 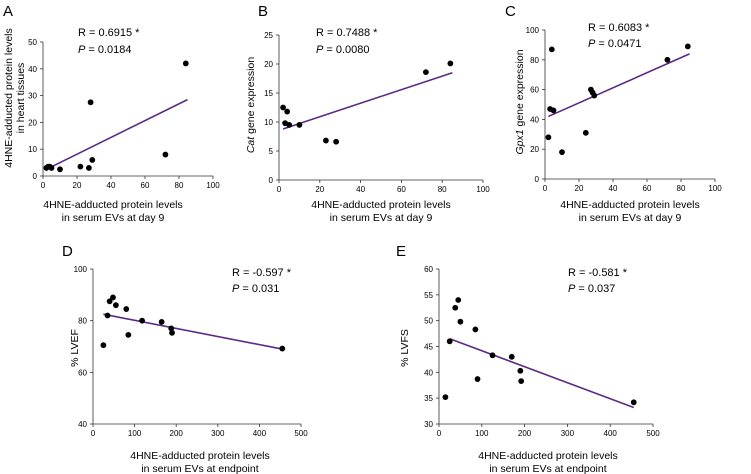 I want to click on panel-d-trend-line, so click(x=193, y=331).